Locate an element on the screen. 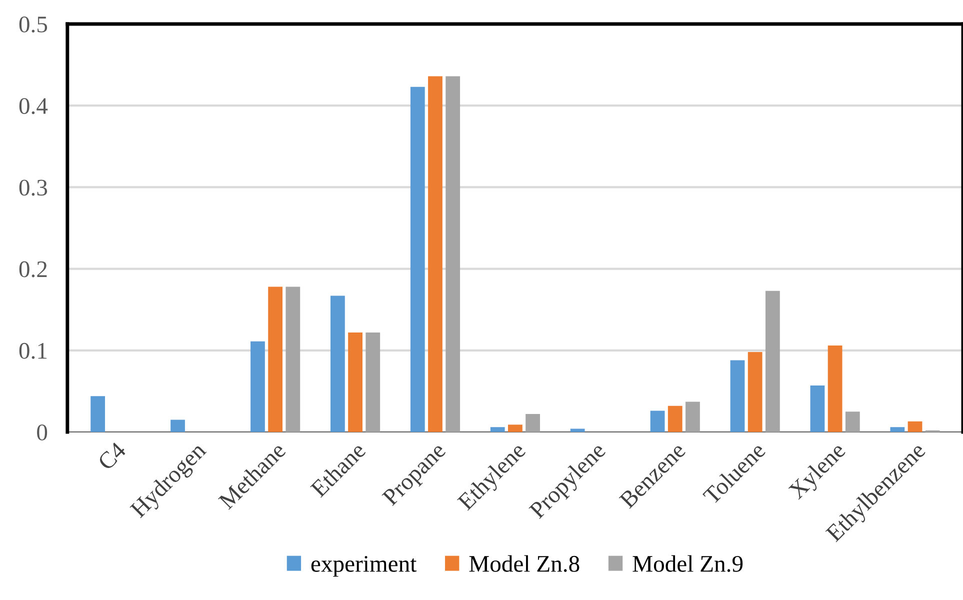 Image resolution: width=963 pixels, height=600 pixels. y-tick-label: 0.4 is located at coordinates (33, 106).